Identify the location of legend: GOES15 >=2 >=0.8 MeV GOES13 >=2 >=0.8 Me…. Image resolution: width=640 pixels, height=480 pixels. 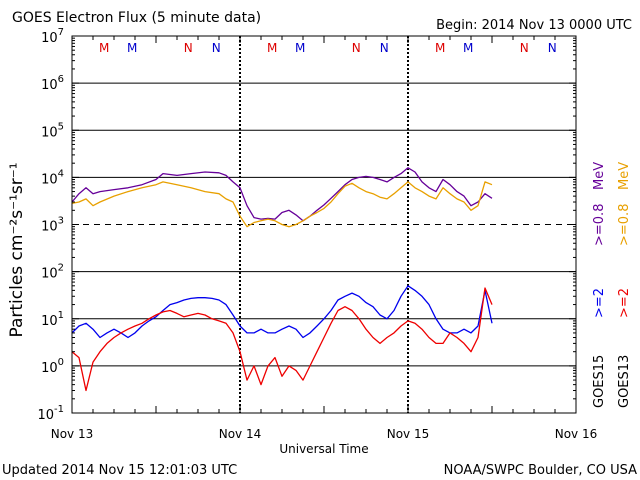
(612, 285).